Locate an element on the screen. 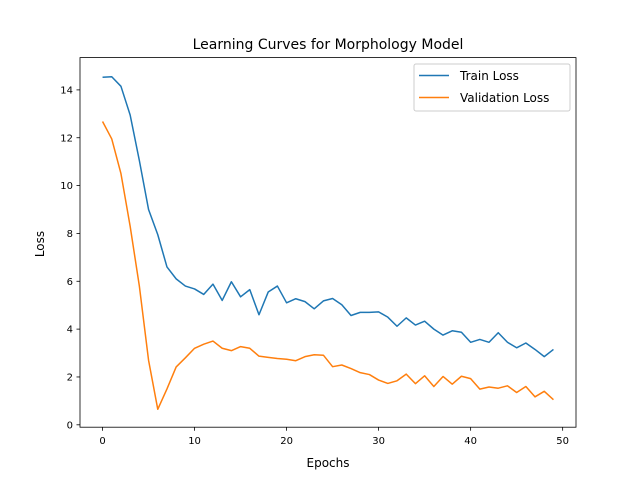 The width and height of the screenshot is (640, 484). y-axis-ticks: 0 2 4 6 8 10 12 14 is located at coordinates (70, 258).